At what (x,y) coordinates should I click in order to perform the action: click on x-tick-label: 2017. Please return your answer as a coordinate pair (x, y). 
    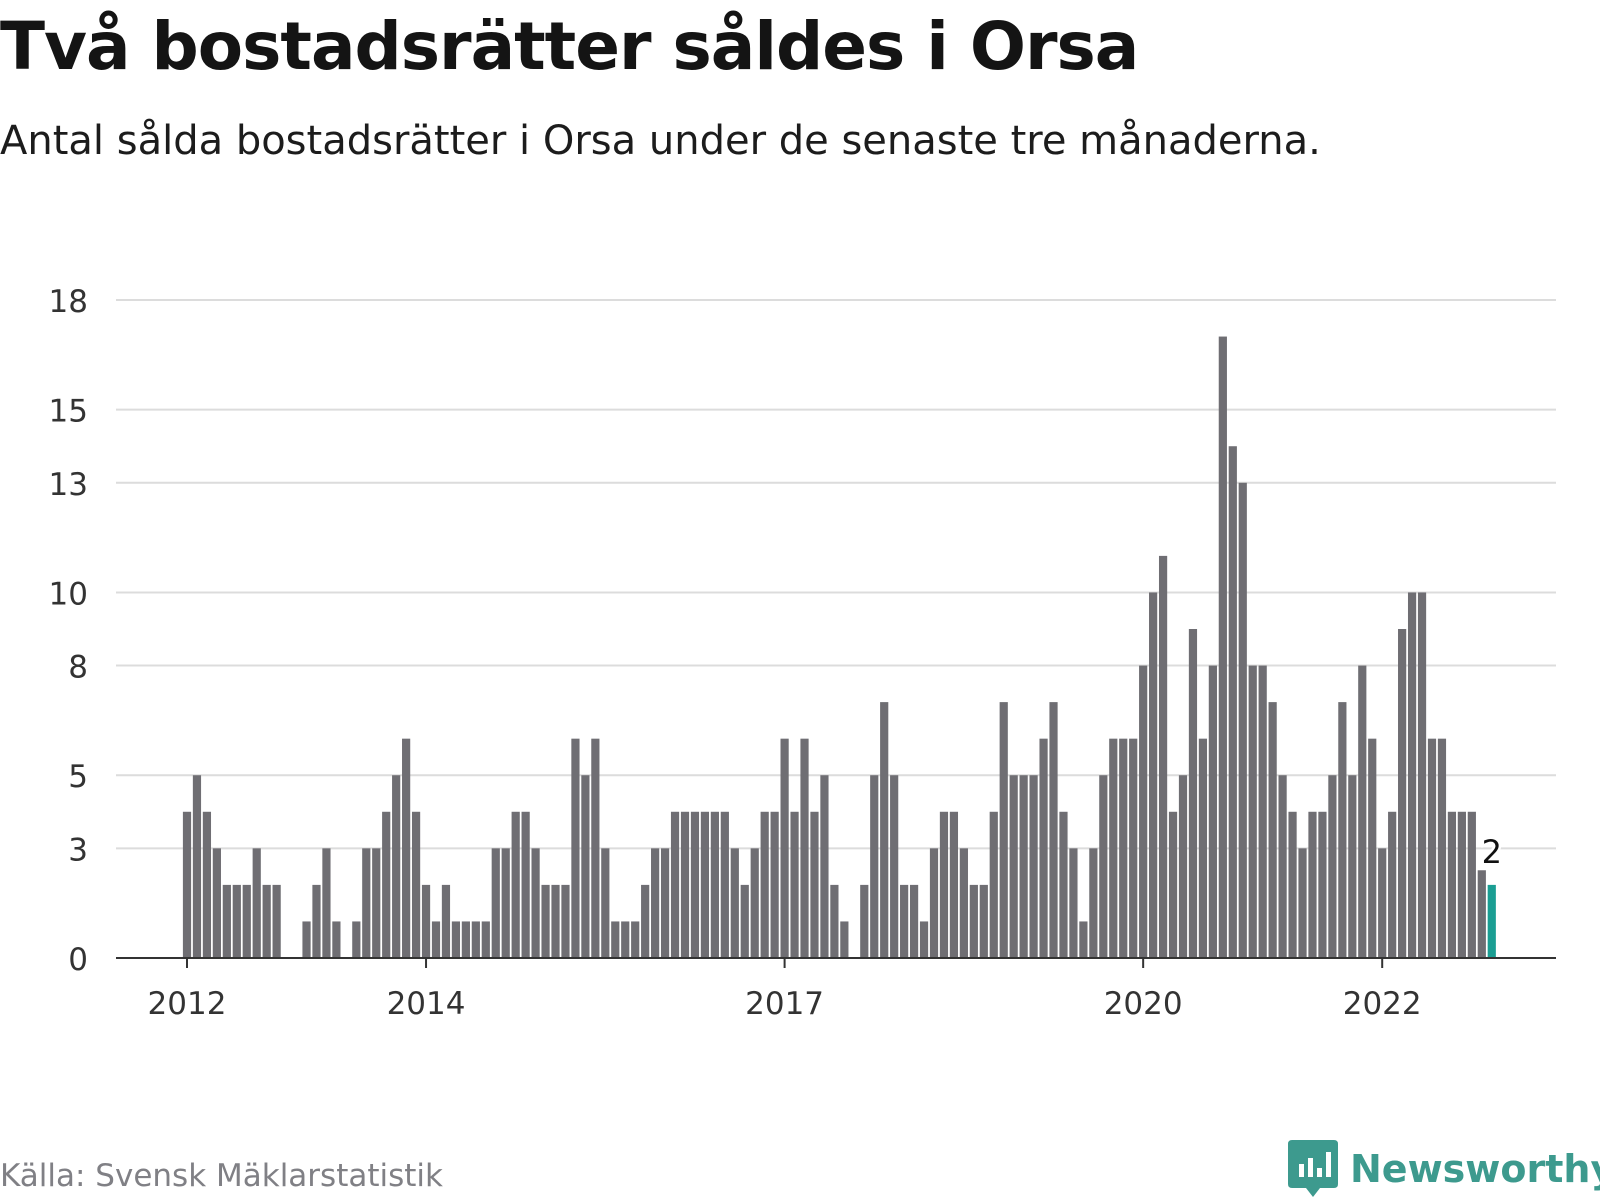
    Looking at the image, I should click on (784, 1004).